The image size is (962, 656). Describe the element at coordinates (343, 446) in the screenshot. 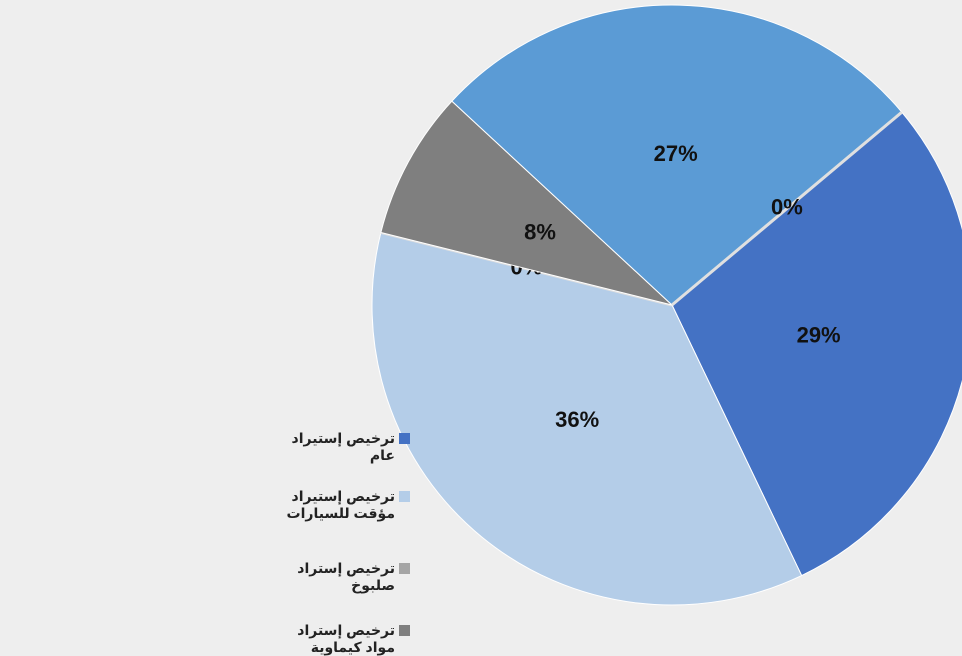

I see `legend-label: ترخيص إستيراد عام` at that location.